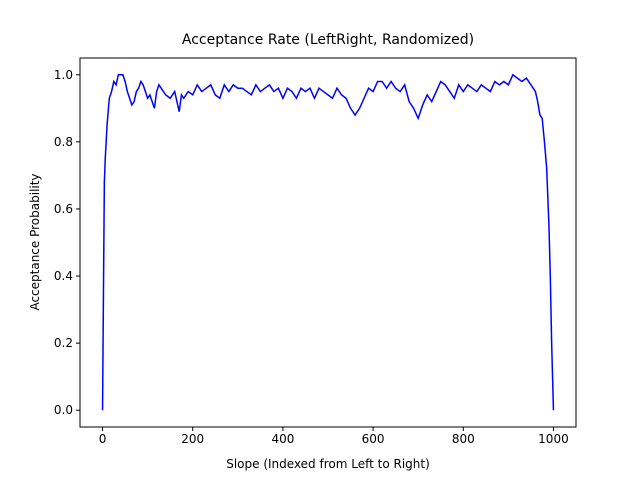 This screenshot has height=480, width=640. What do you see at coordinates (63, 343) in the screenshot?
I see `y-tick-label: 0.2` at bounding box center [63, 343].